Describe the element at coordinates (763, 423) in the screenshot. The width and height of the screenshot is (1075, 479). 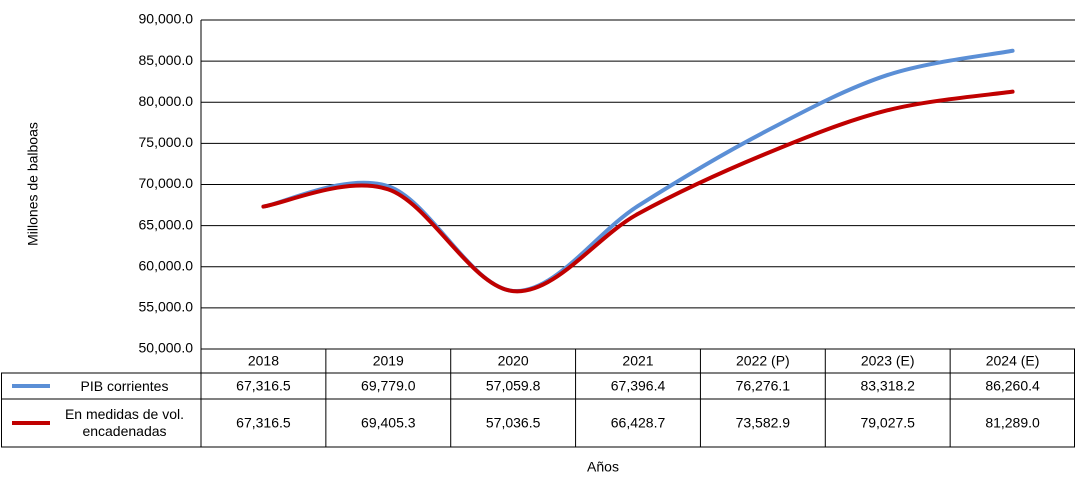
I see `data-table-value: 73,582.9` at that location.